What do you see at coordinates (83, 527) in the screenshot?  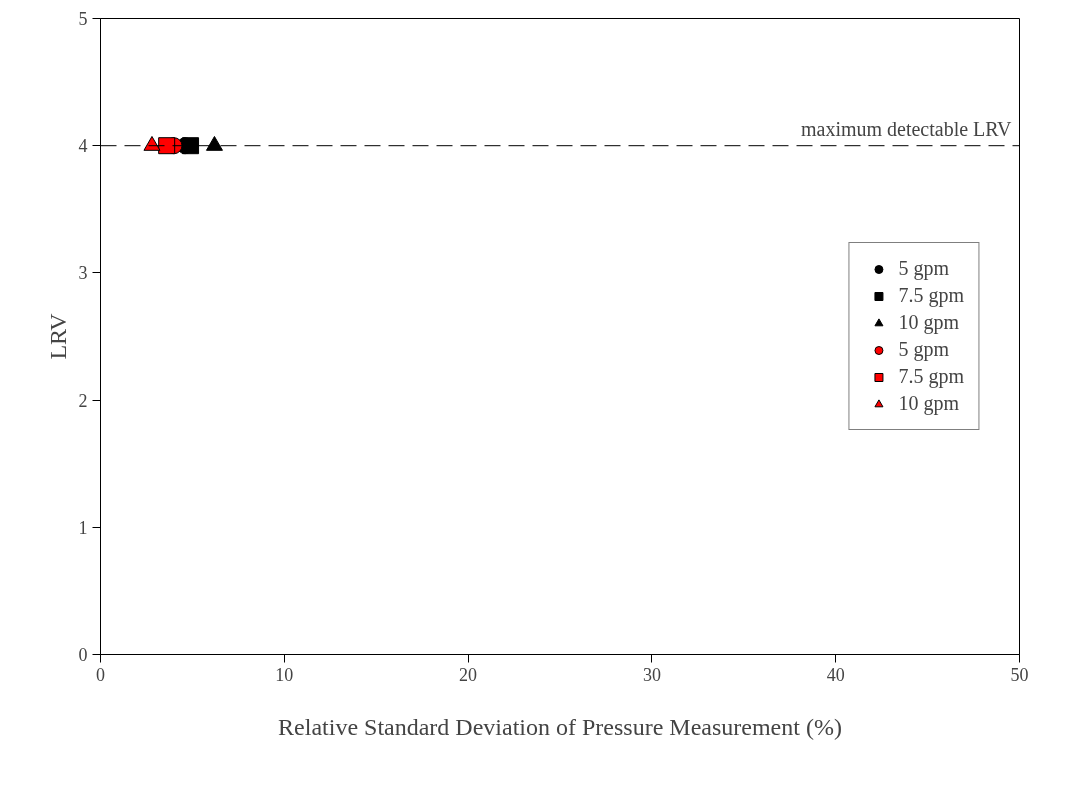 I see `y-tick-label: 1` at bounding box center [83, 527].